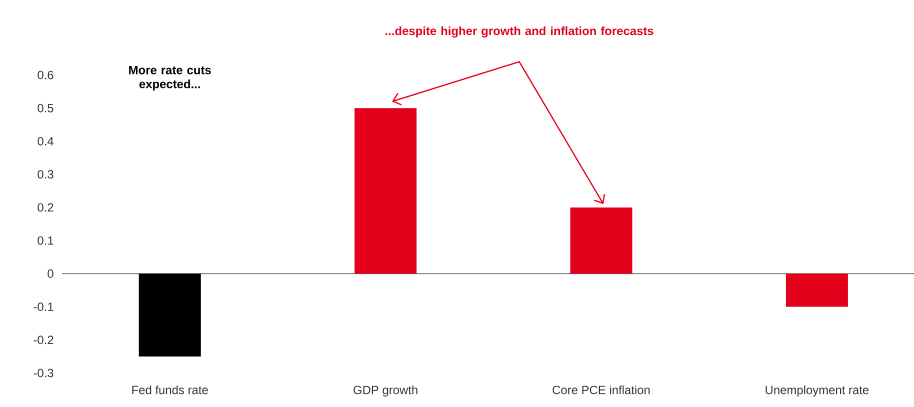  What do you see at coordinates (46, 108) in the screenshot?
I see `y-tick-label: 0.5` at bounding box center [46, 108].